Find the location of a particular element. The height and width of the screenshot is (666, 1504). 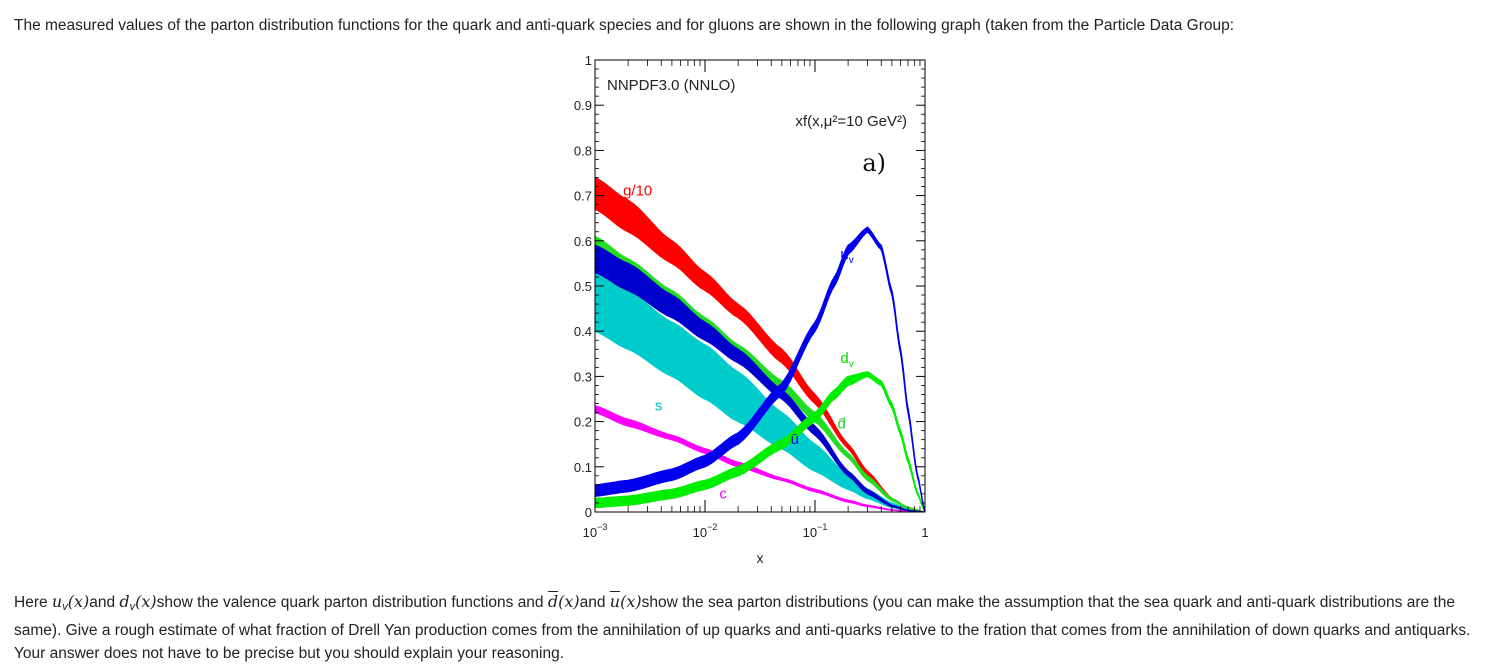

u-symbol: u is located at coordinates (57, 601).